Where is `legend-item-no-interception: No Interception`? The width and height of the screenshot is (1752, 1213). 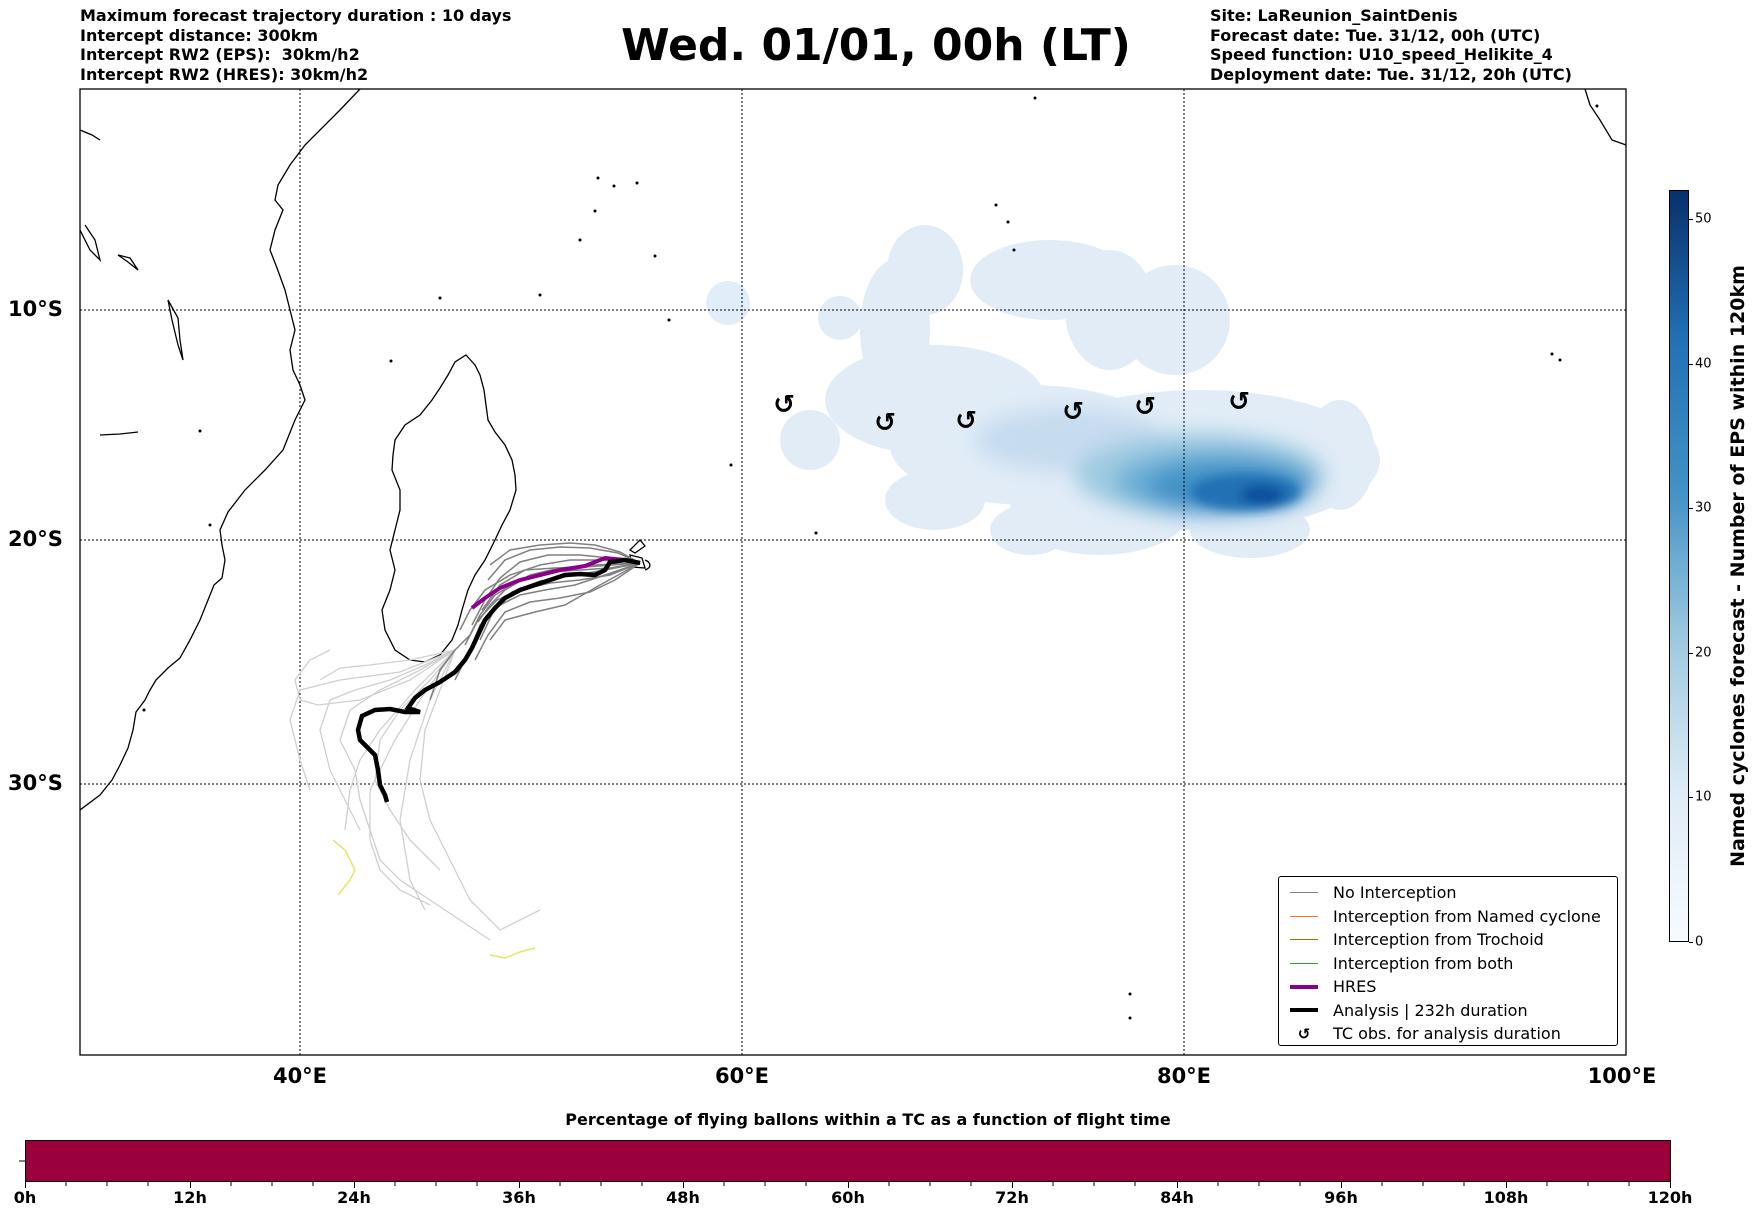 legend-item-no-interception: No Interception is located at coordinates (1448, 893).